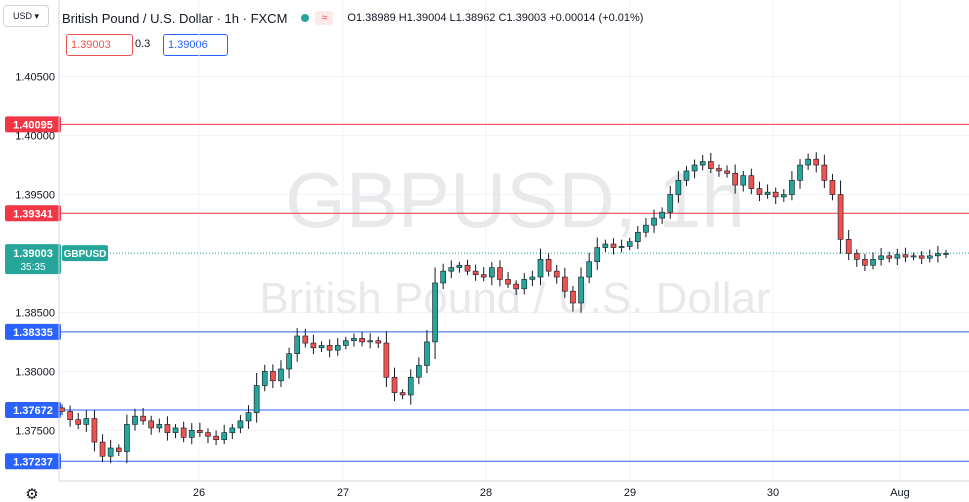  Describe the element at coordinates (33, 125) in the screenshot. I see `level-label: 1.40095` at that location.